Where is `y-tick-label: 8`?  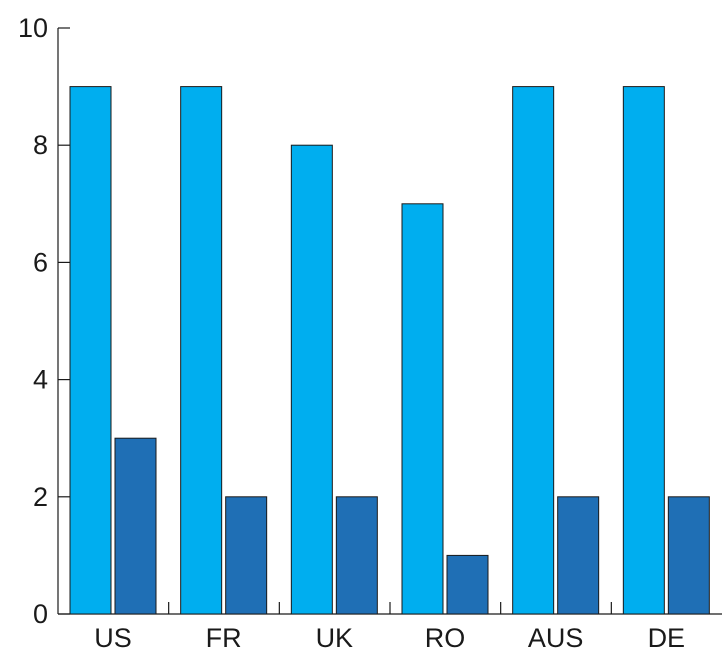 y-tick-label: 8 is located at coordinates (40, 145).